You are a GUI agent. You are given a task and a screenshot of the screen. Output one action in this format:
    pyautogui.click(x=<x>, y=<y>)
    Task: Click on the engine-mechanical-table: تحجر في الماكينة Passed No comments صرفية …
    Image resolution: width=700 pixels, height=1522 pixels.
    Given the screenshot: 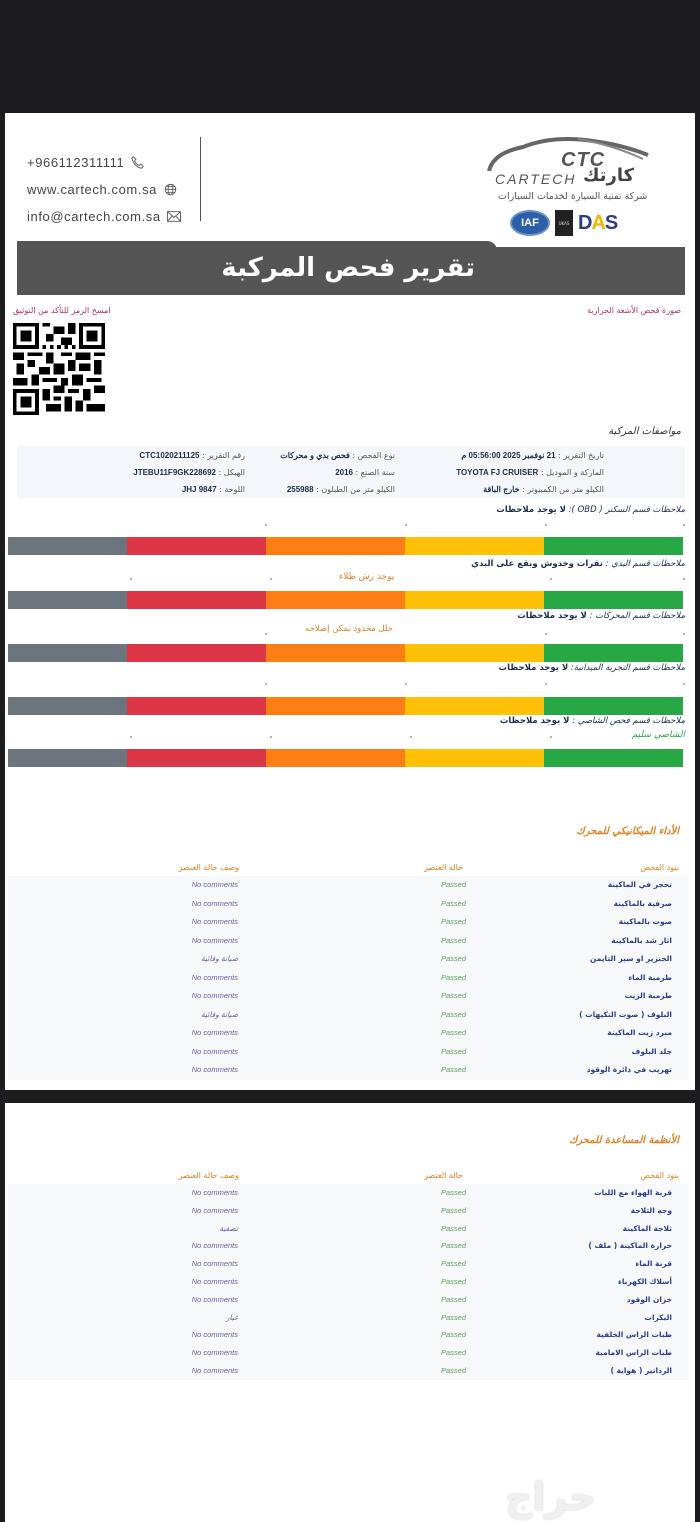 What is the action you would take?
    pyautogui.click(x=348, y=978)
    